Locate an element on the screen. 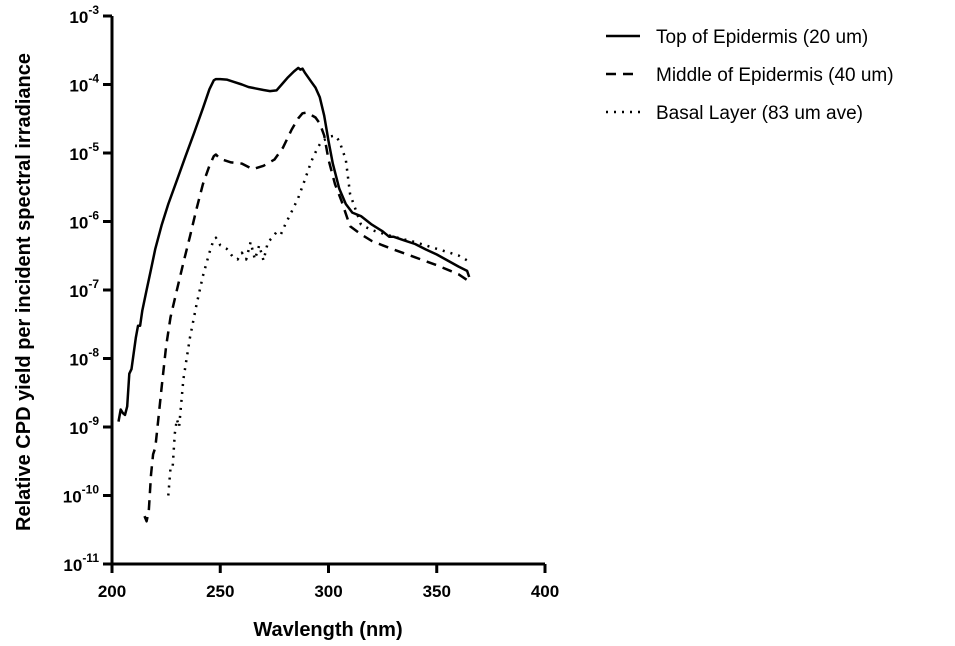 The width and height of the screenshot is (955, 646). y-tick-exponent: -11 is located at coordinates (90, 558).